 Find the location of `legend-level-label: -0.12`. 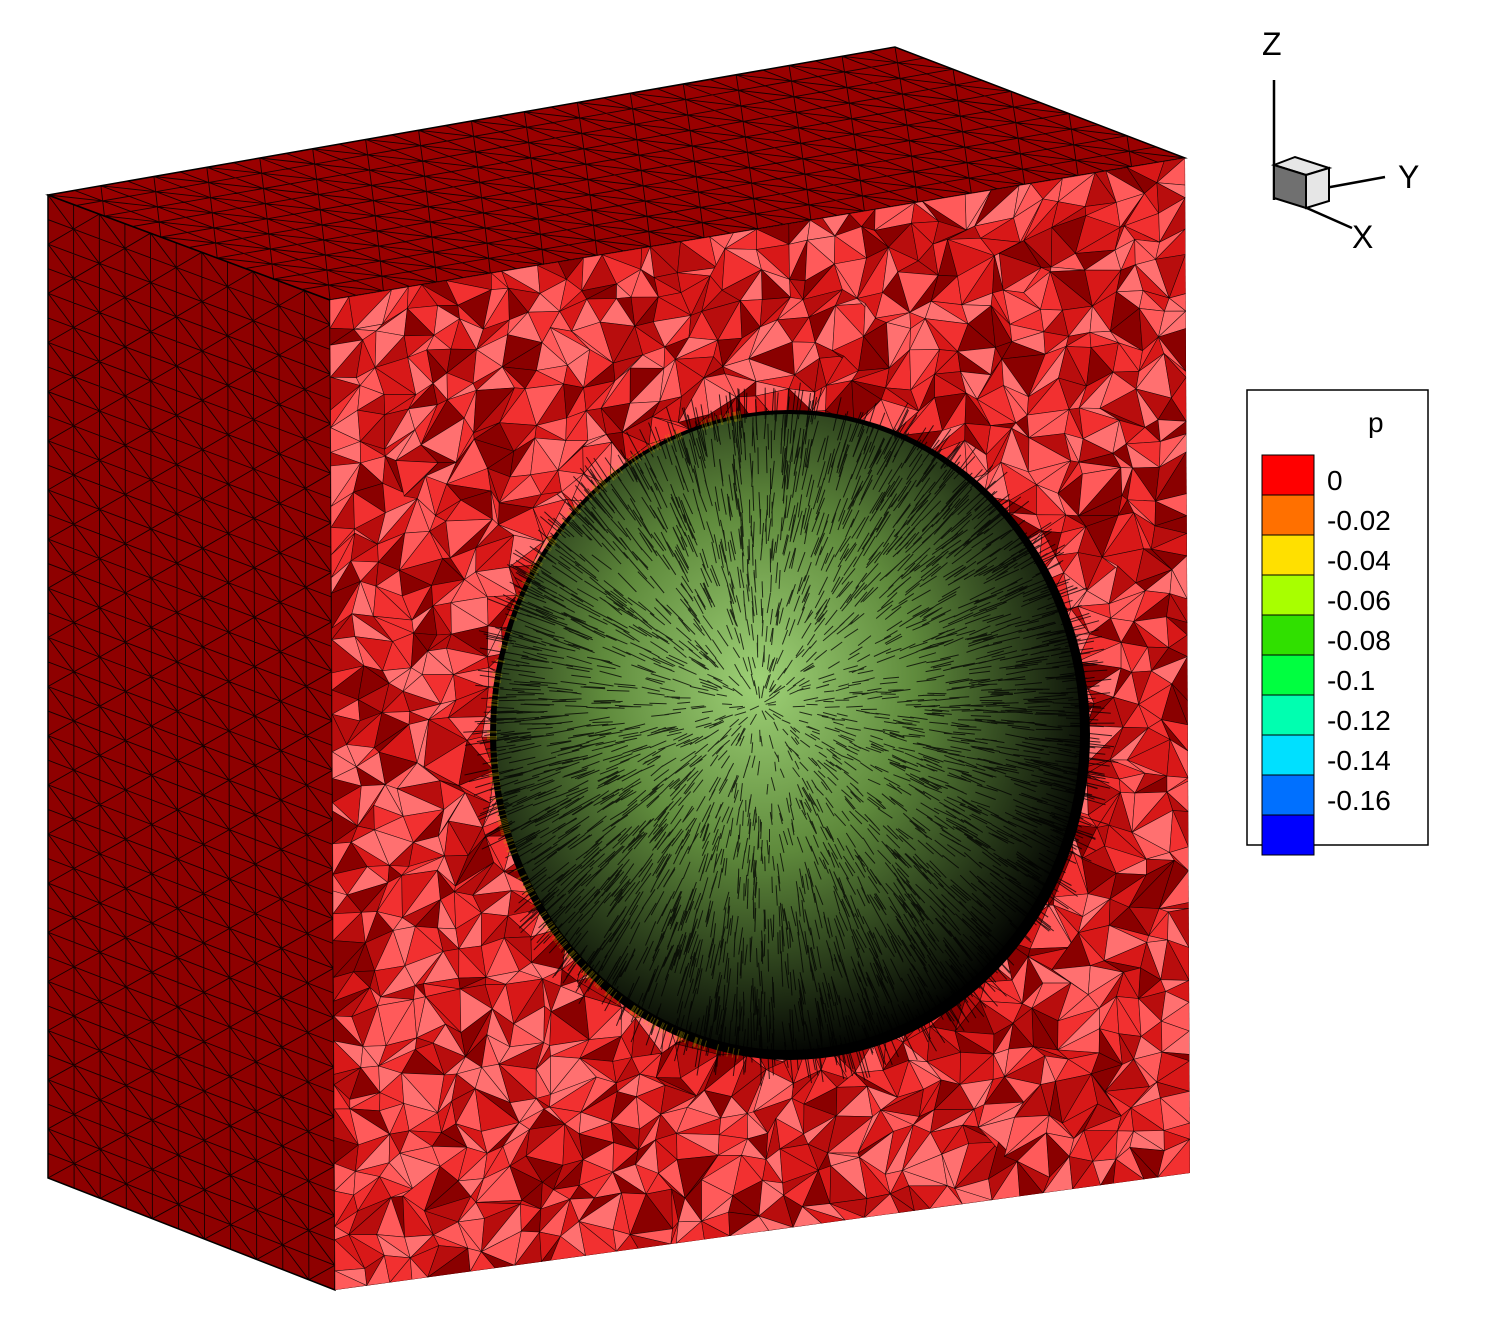

legend-level-label: -0.12 is located at coordinates (1359, 720).